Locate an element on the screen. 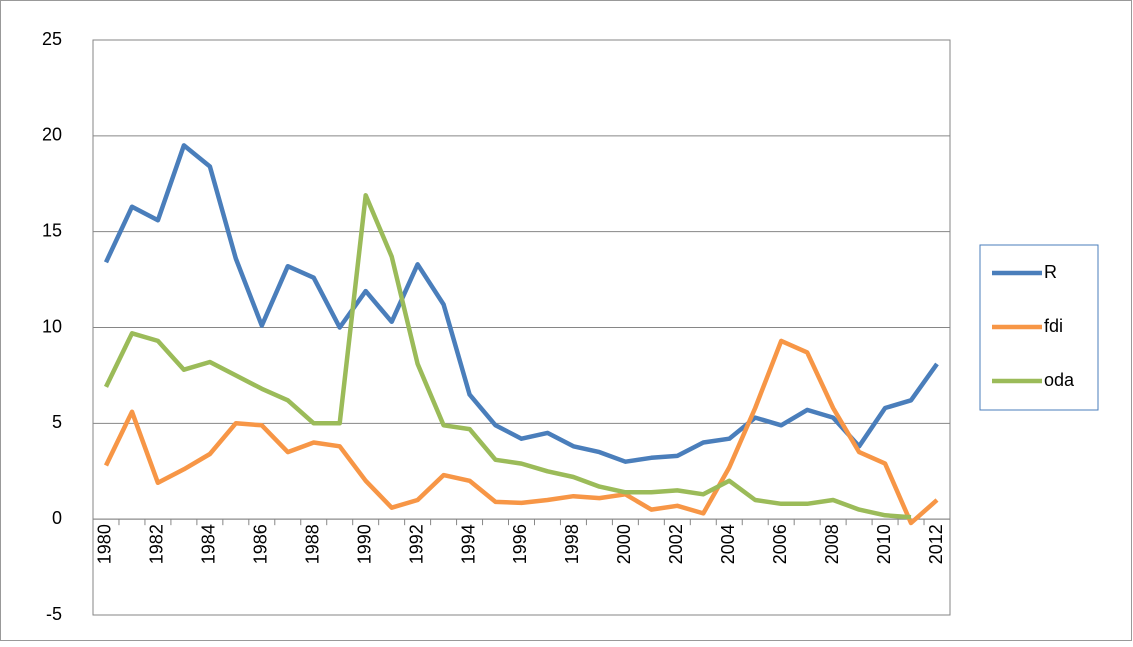  y-tick-label: 20 is located at coordinates (52, 135).